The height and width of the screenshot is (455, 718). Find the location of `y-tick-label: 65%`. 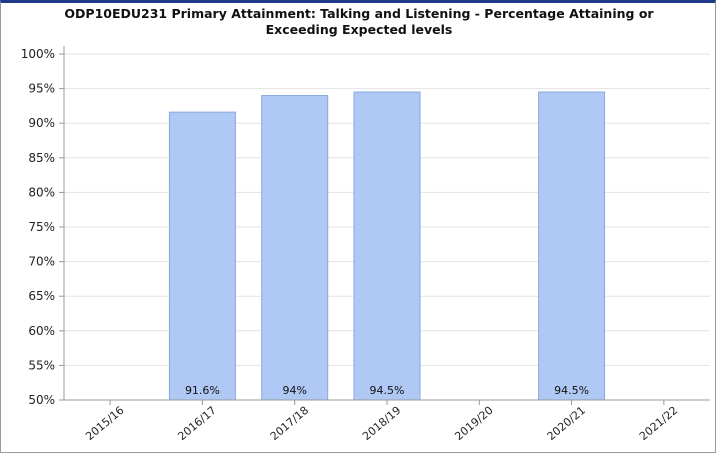

y-tick-label: 65% is located at coordinates (41, 296).